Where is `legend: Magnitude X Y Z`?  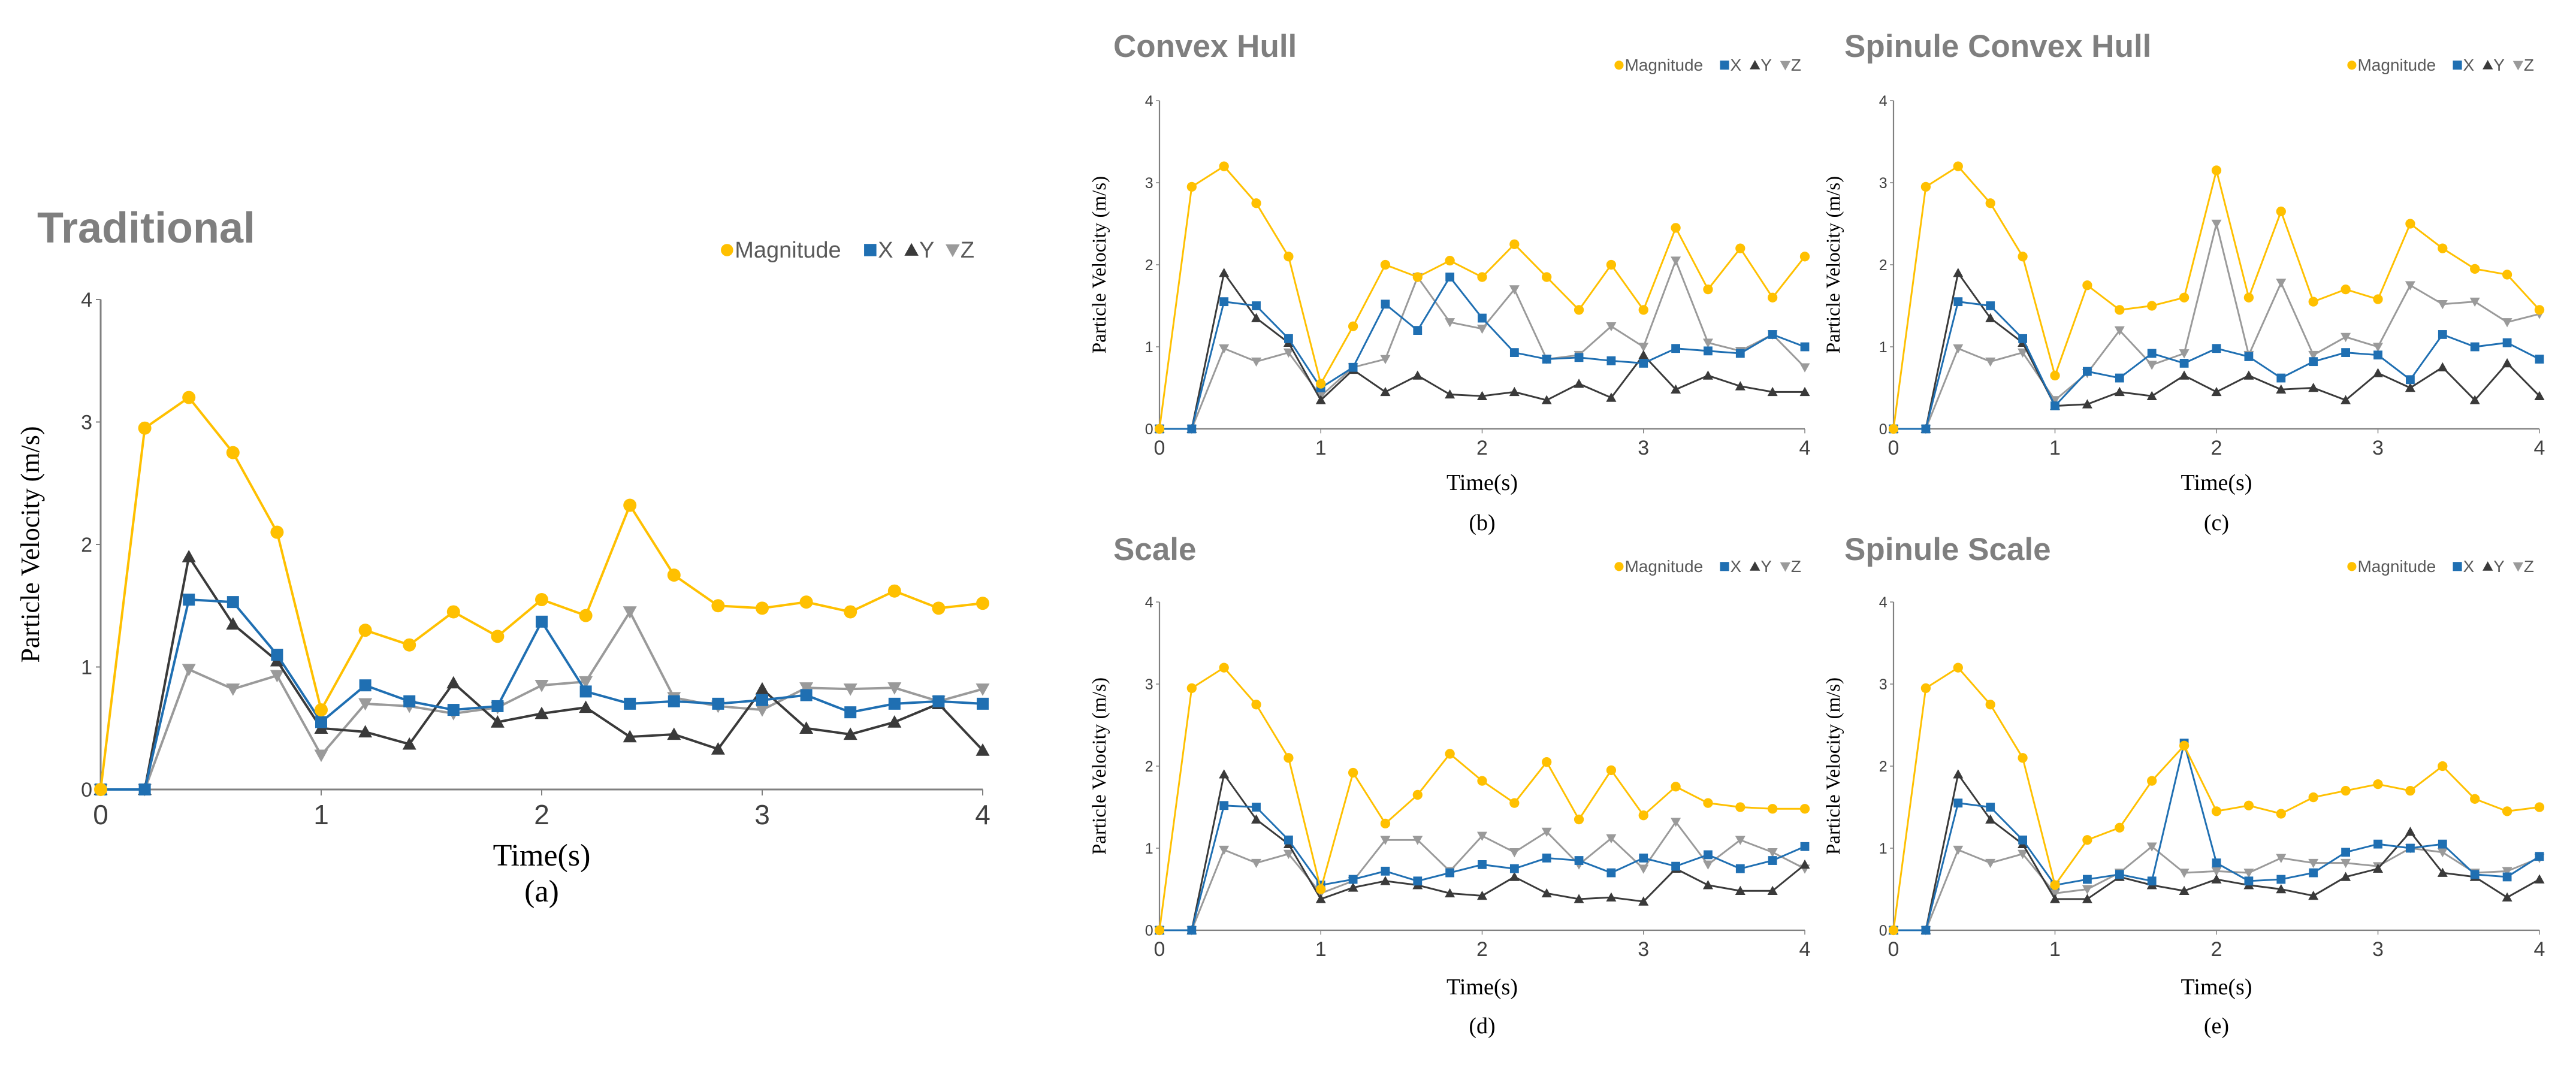
legend: Magnitude X Y Z is located at coordinates (1708, 65).